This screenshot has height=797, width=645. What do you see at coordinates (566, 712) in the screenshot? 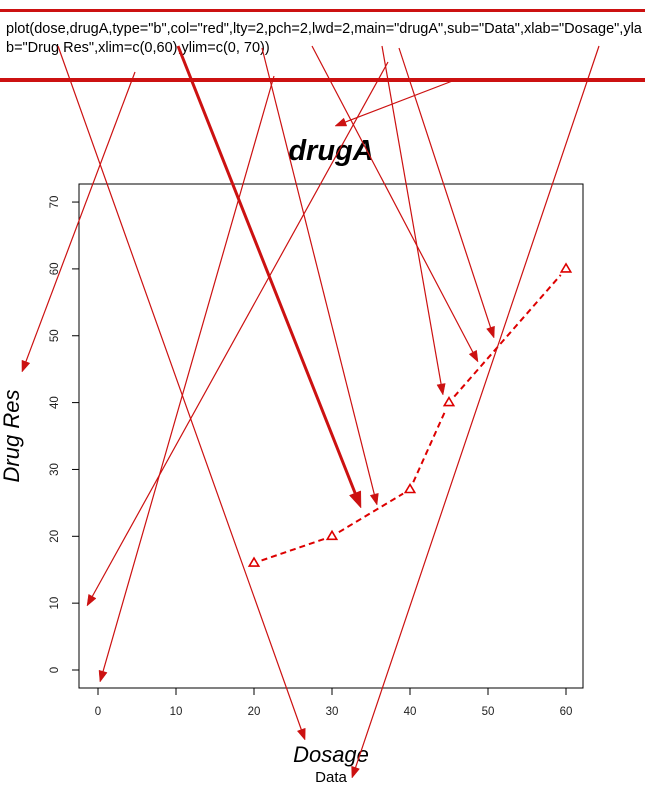
I see `x-tick-label: 60` at bounding box center [566, 712].